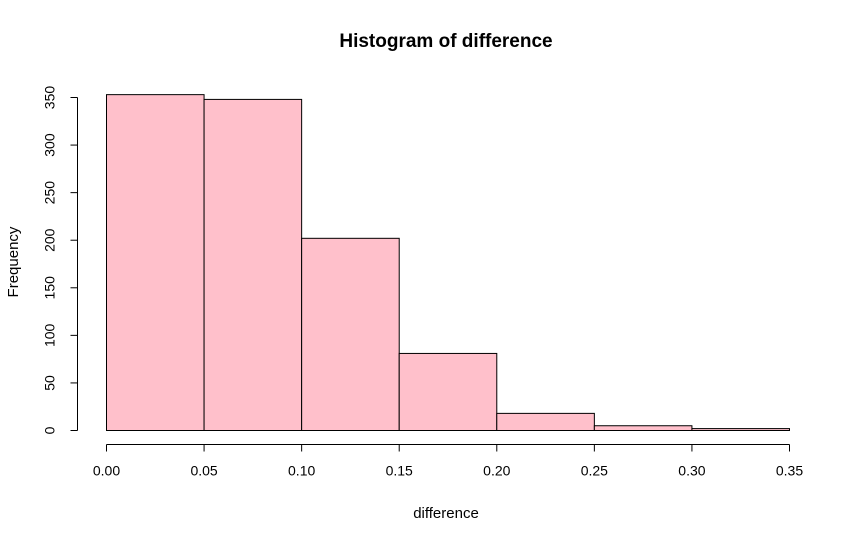 This screenshot has height=542, width=857. What do you see at coordinates (448, 461) in the screenshot?
I see `x-axis: 0.00 0.05 0.10 0.15 0.20 0.25 0.30 0.35` at bounding box center [448, 461].